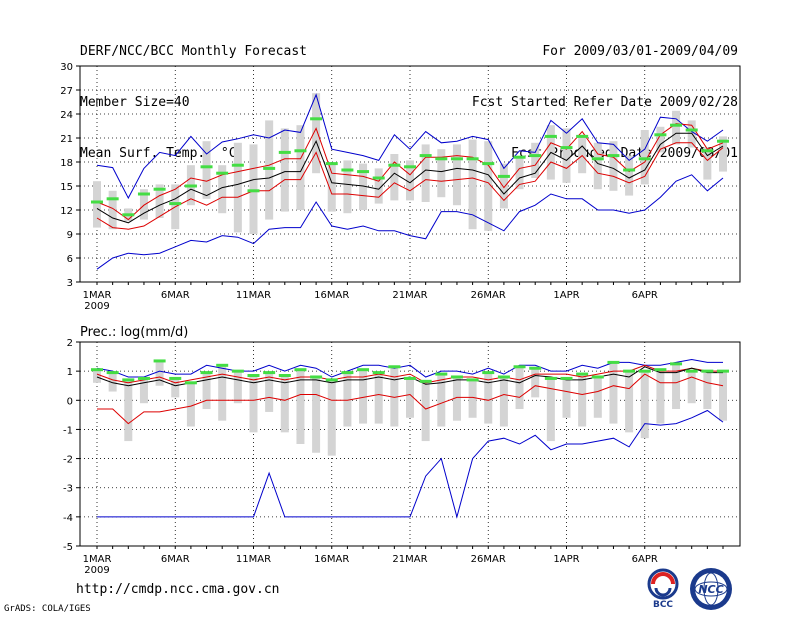 The width and height of the screenshot is (800, 618). Describe the element at coordinates (645, 295) in the screenshot. I see `temp-xtick-label: 6APR` at that location.